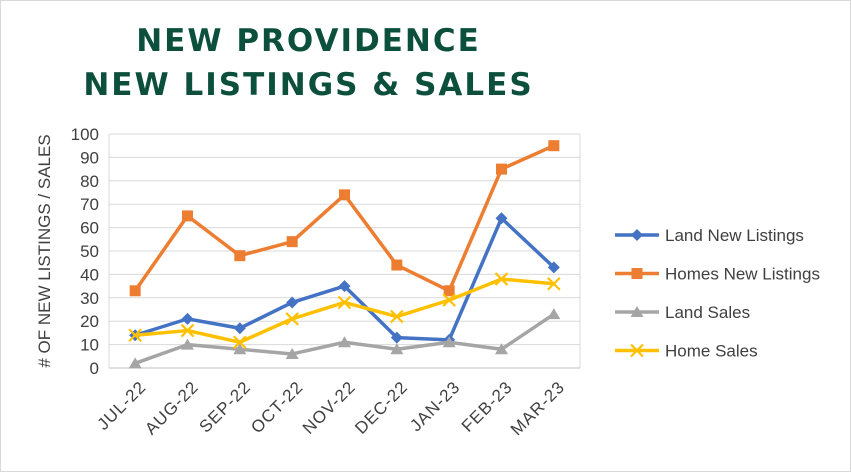 Image resolution: width=851 pixels, height=472 pixels. Describe the element at coordinates (171, 407) in the screenshot. I see `x-tick-label: AUG-22` at that location.